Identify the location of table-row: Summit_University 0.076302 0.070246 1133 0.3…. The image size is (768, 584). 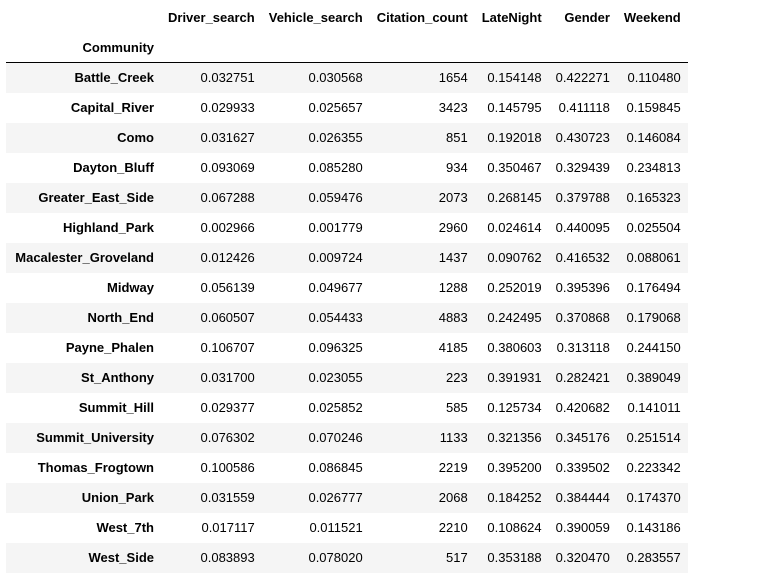
(347, 438).